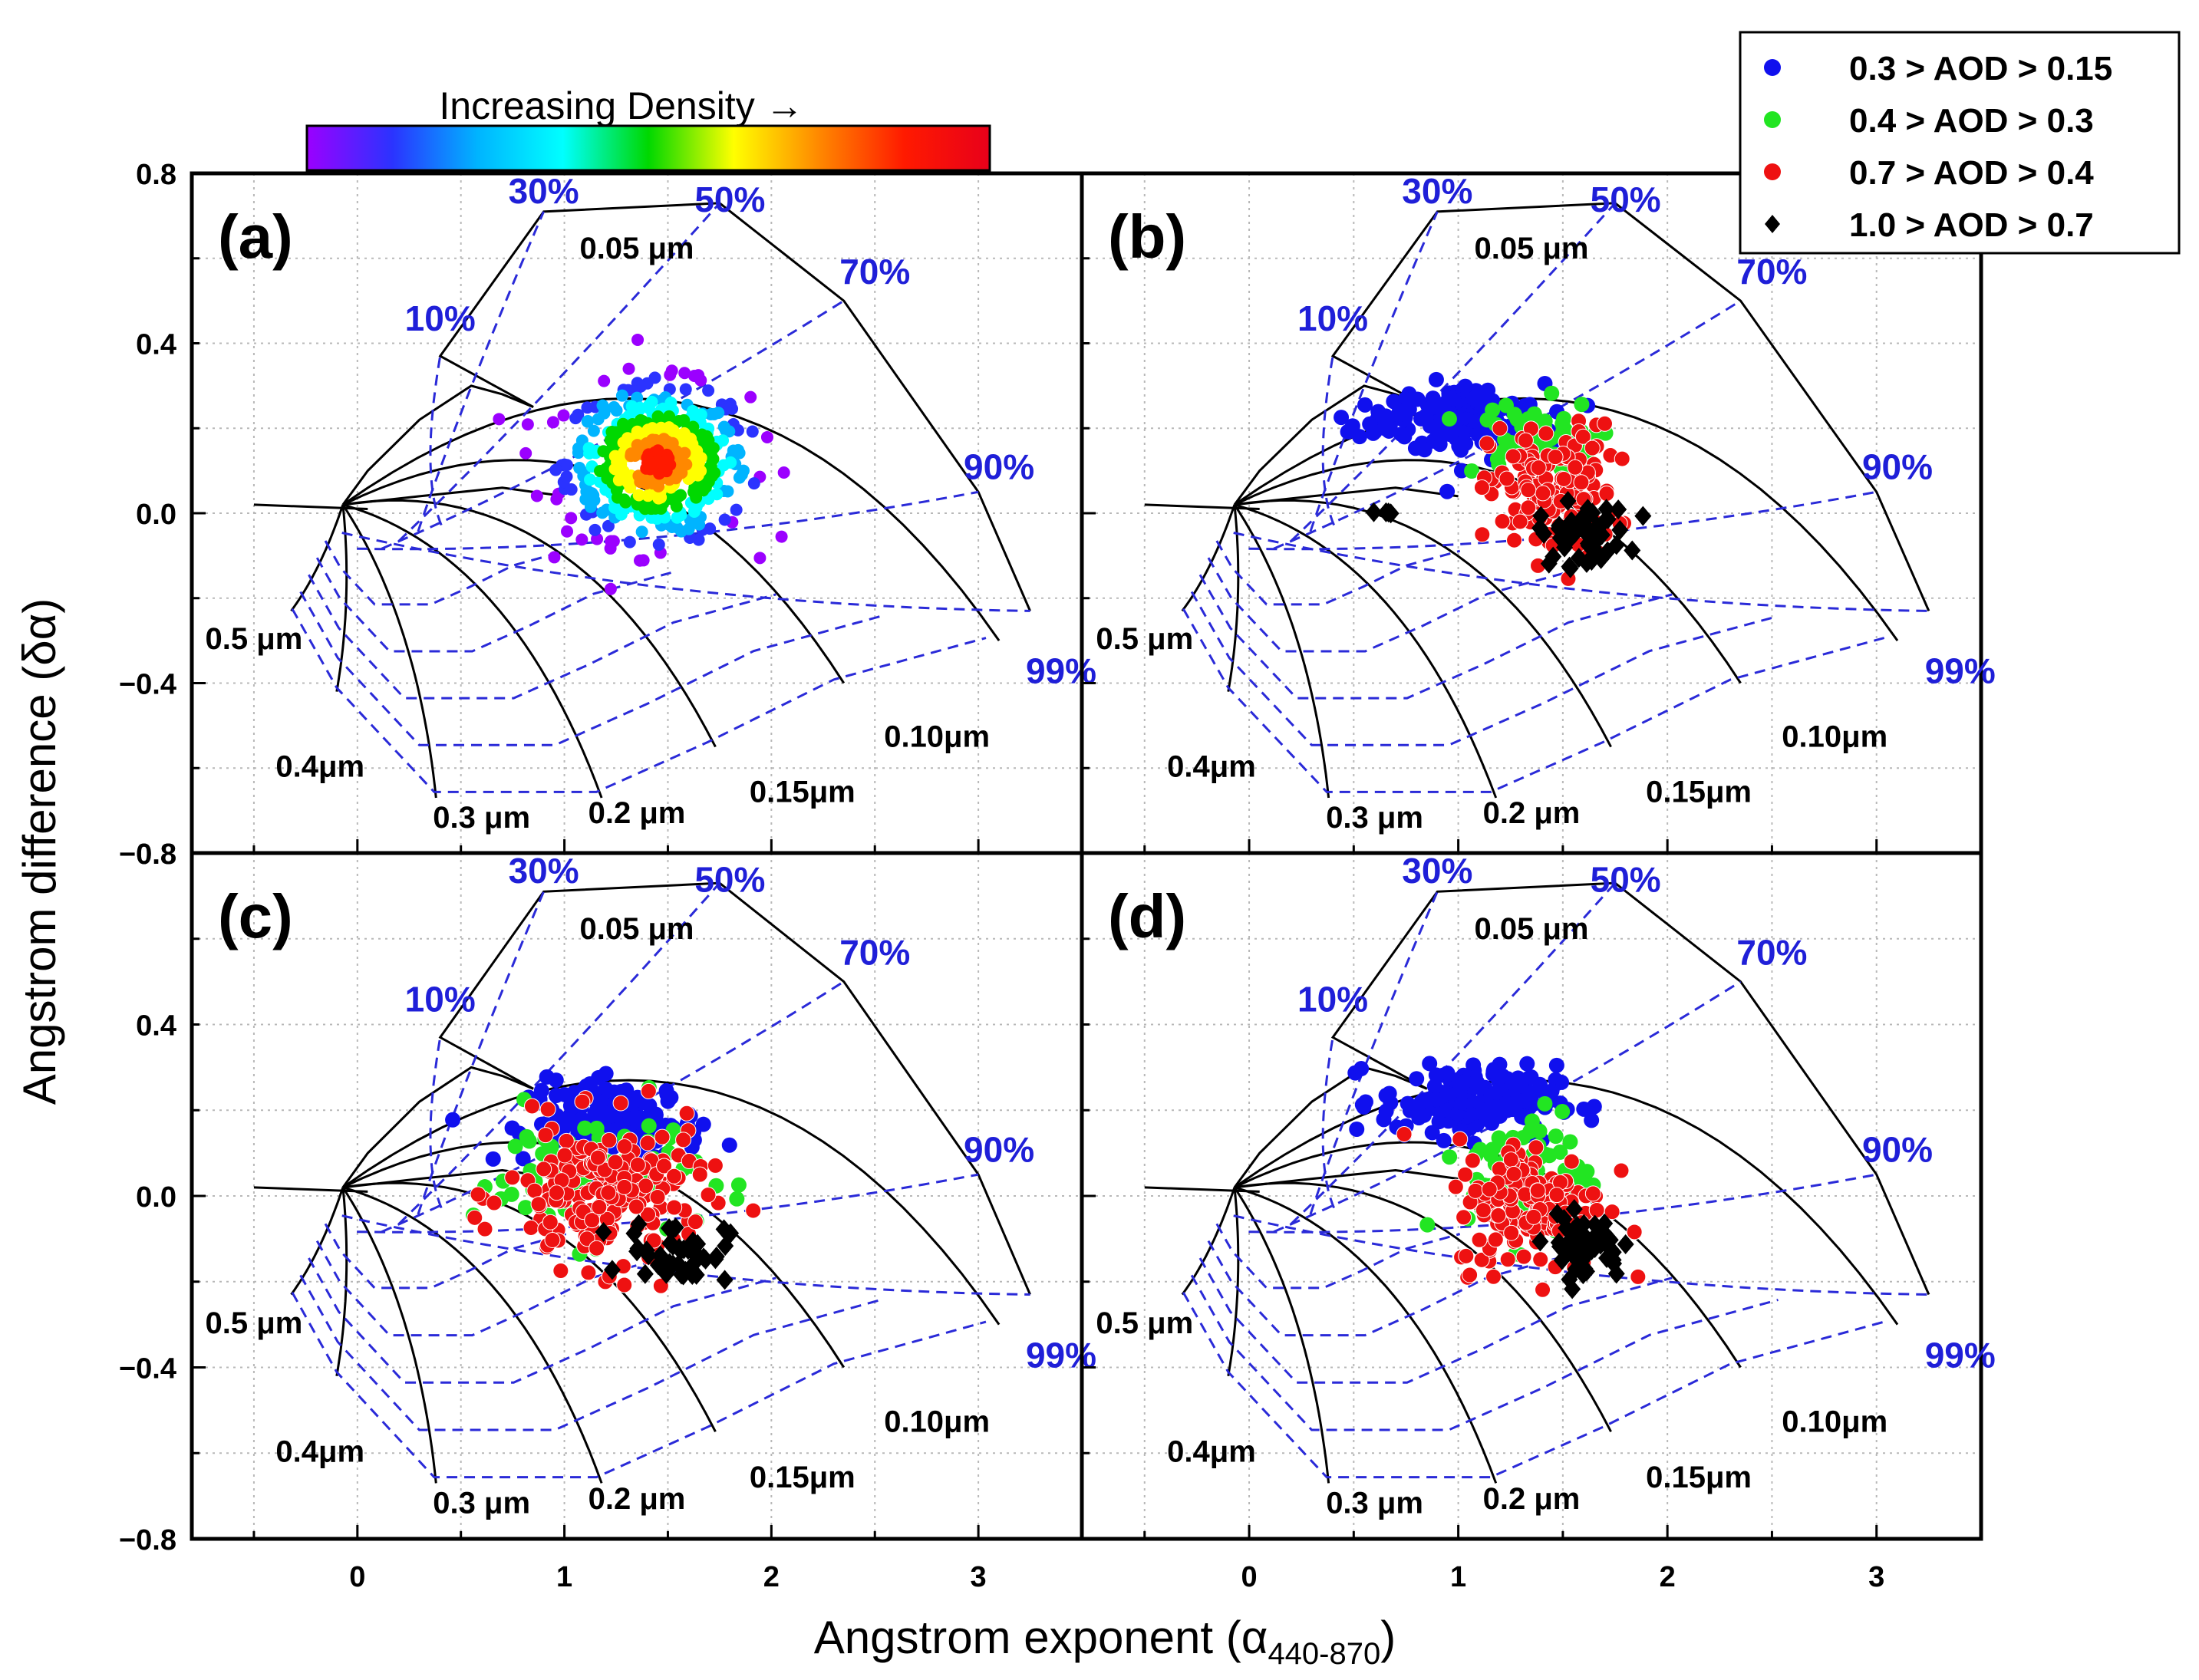 This screenshot has height=1680, width=2199. Describe the element at coordinates (603, 1180) in the screenshot. I see `panel-c-points` at that location.